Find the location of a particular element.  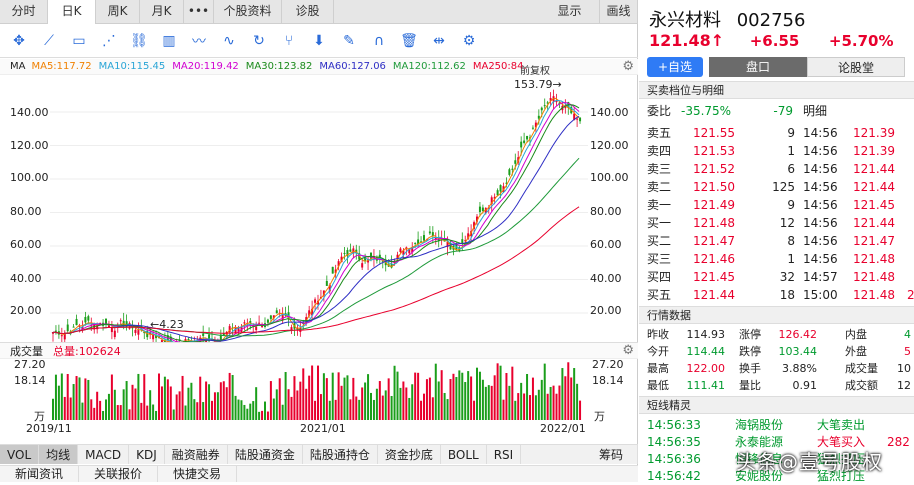

link-icon: ⛓ is located at coordinates (139, 41).